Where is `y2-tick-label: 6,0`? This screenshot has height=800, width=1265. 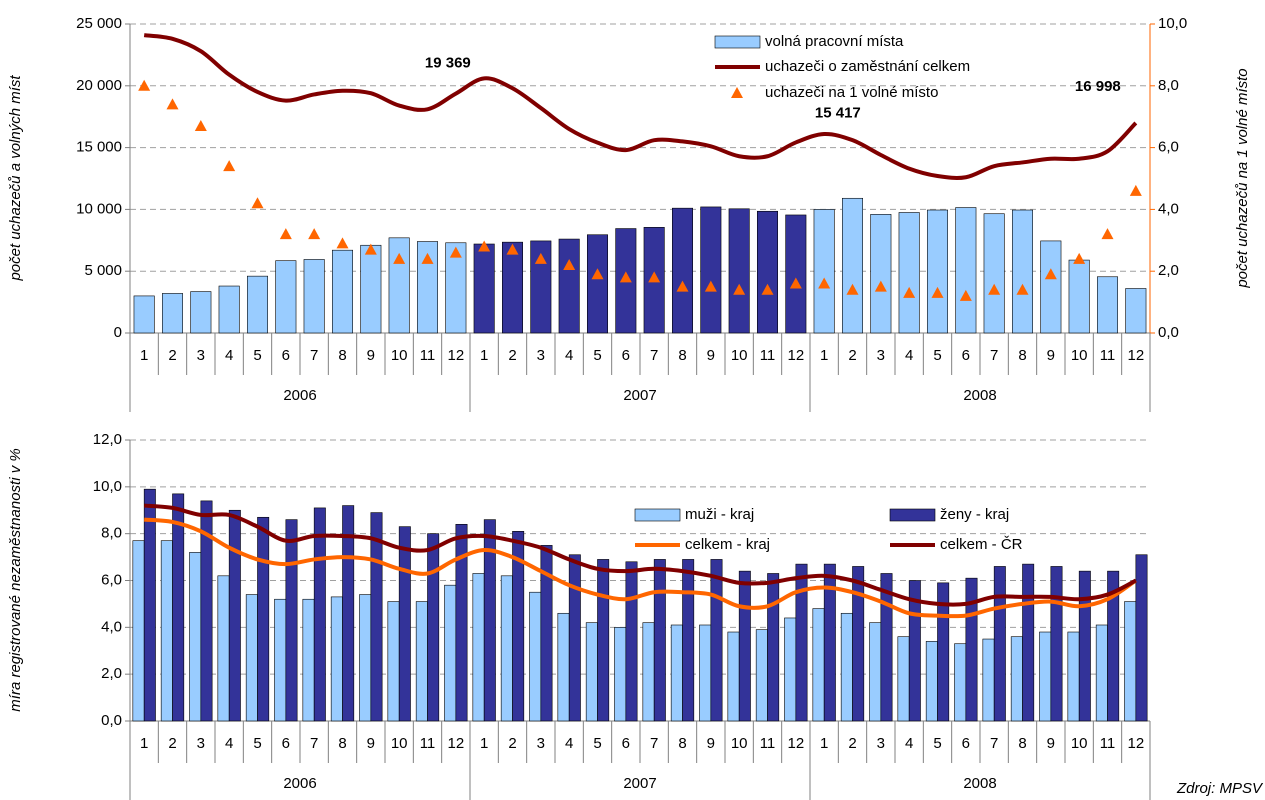 y2-tick-label: 6,0 is located at coordinates (1168, 147).